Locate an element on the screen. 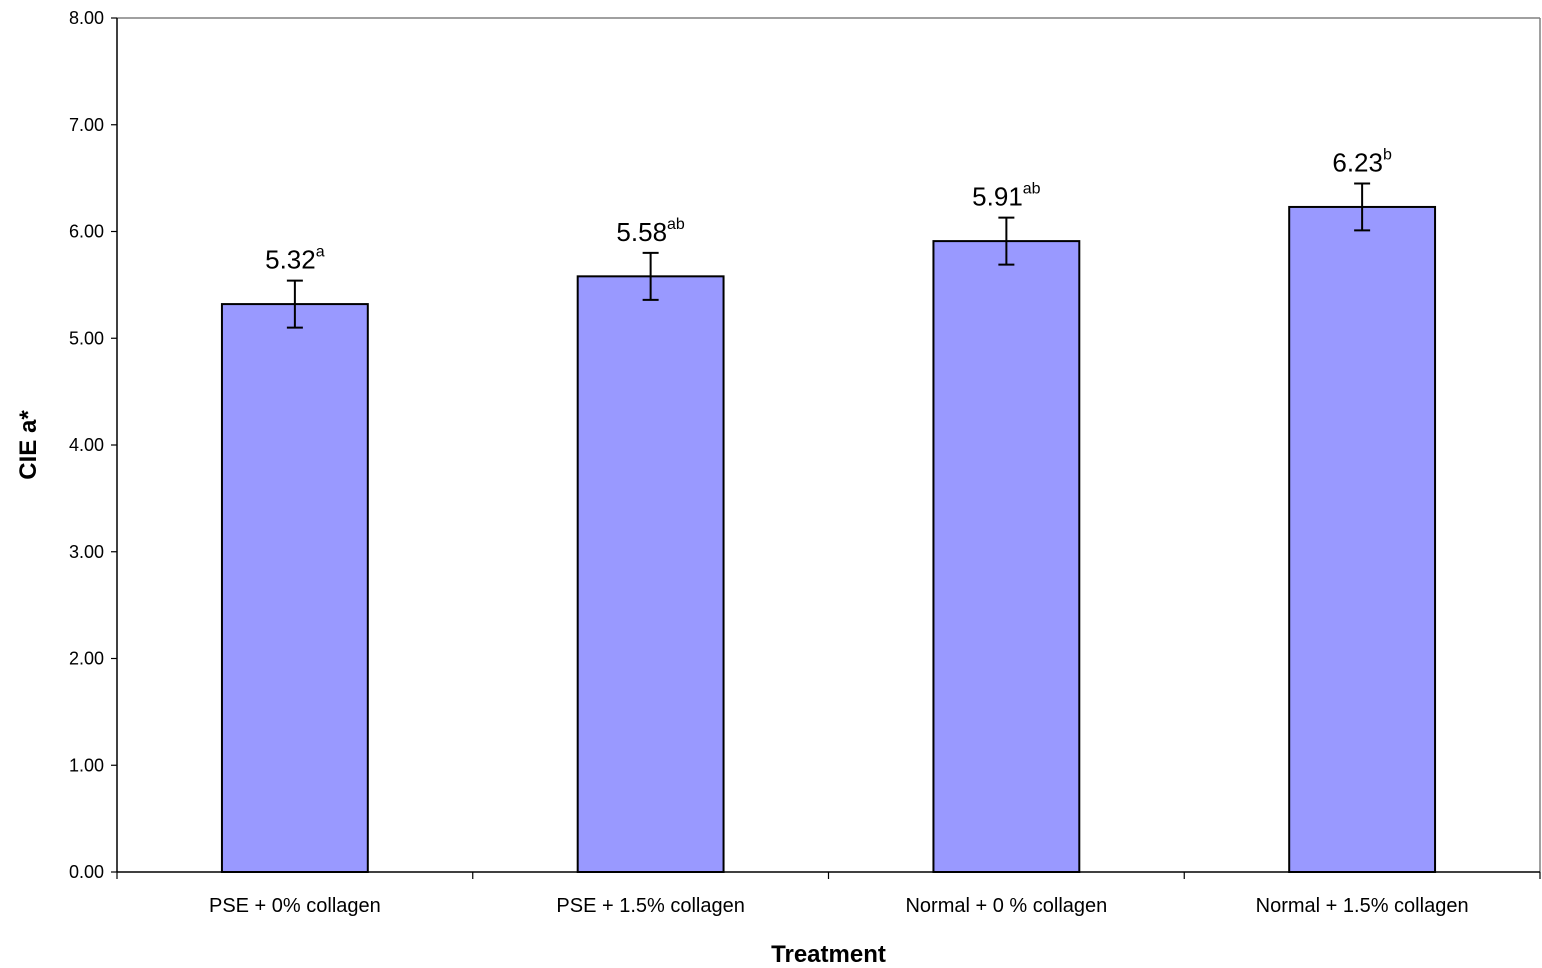  y-ticks: 0.00 1.00 2.00 3.00 4.00 5.00 6.00 7.00 8.00 is located at coordinates (93, 445).